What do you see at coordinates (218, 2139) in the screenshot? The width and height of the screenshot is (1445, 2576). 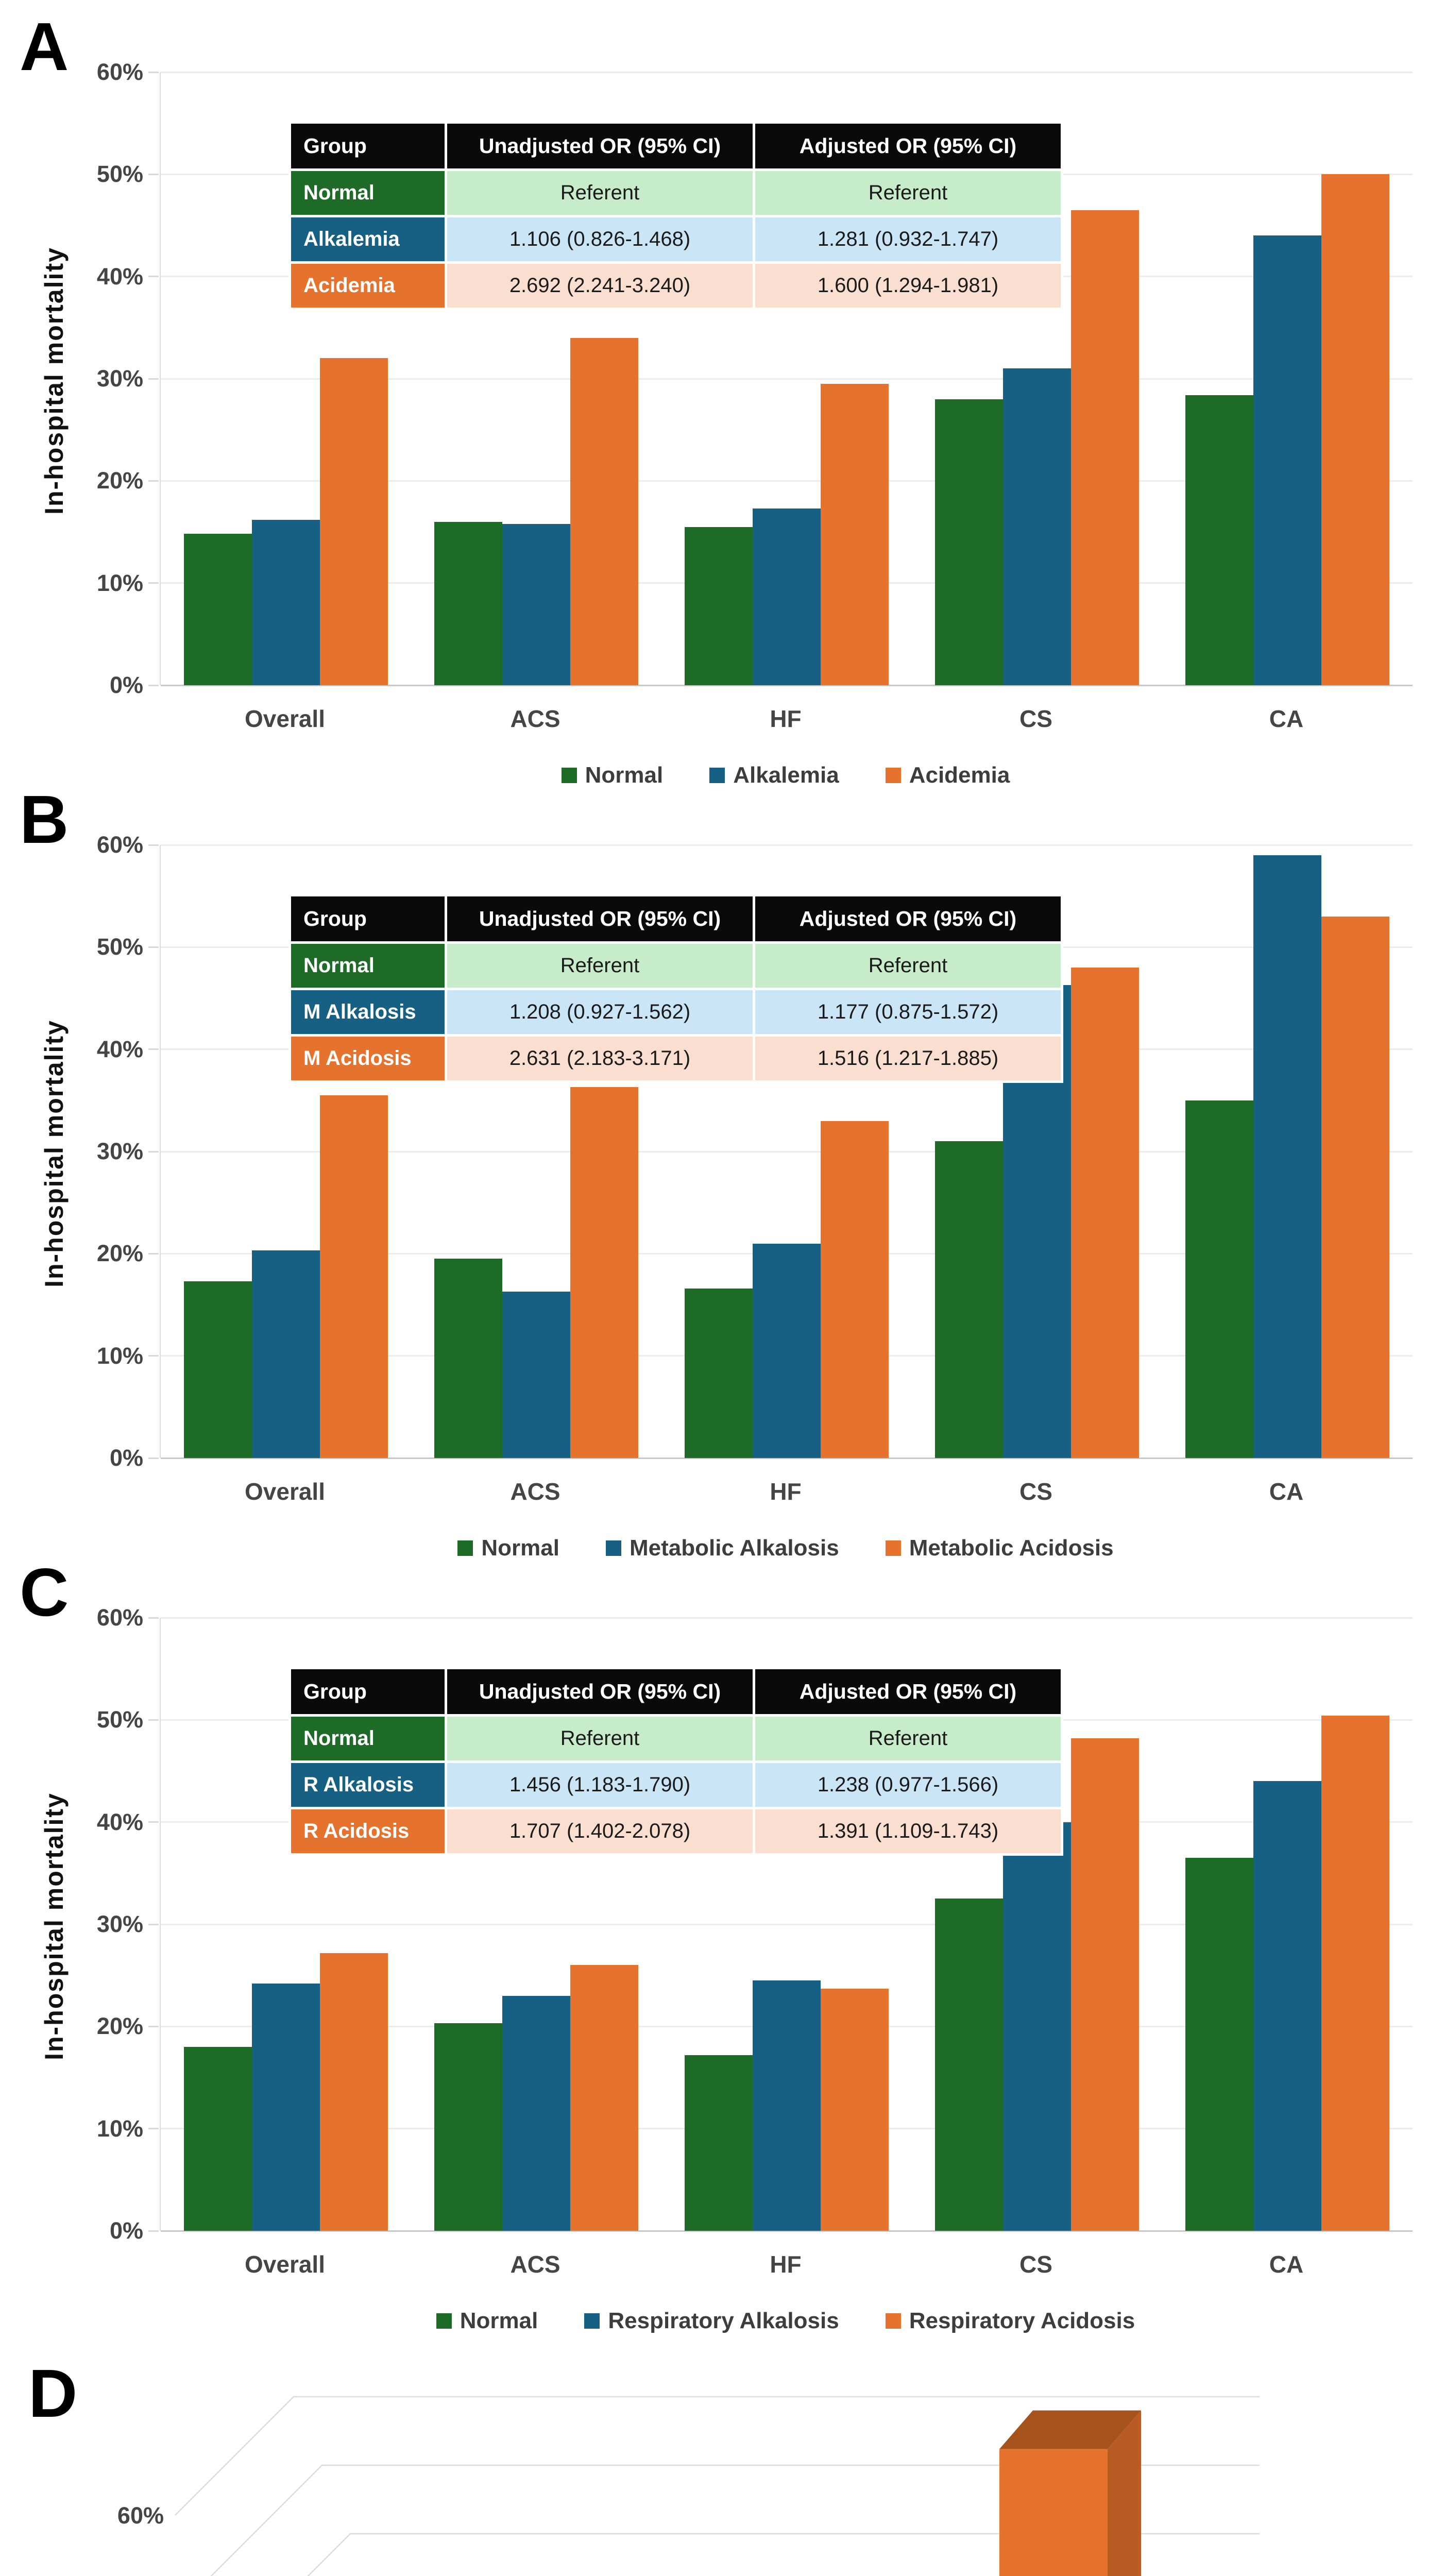 I see `bar-overall-normal` at bounding box center [218, 2139].